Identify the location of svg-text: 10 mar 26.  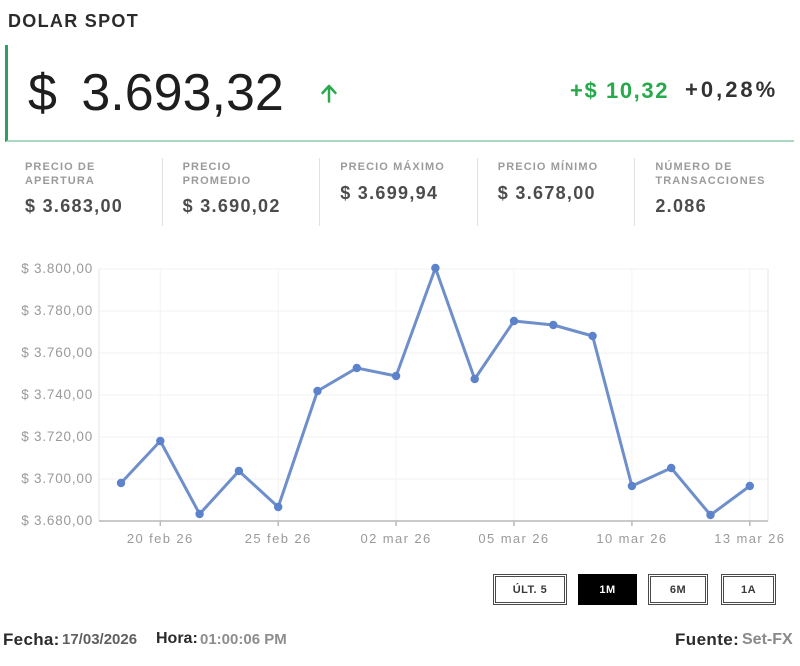
(631, 538).